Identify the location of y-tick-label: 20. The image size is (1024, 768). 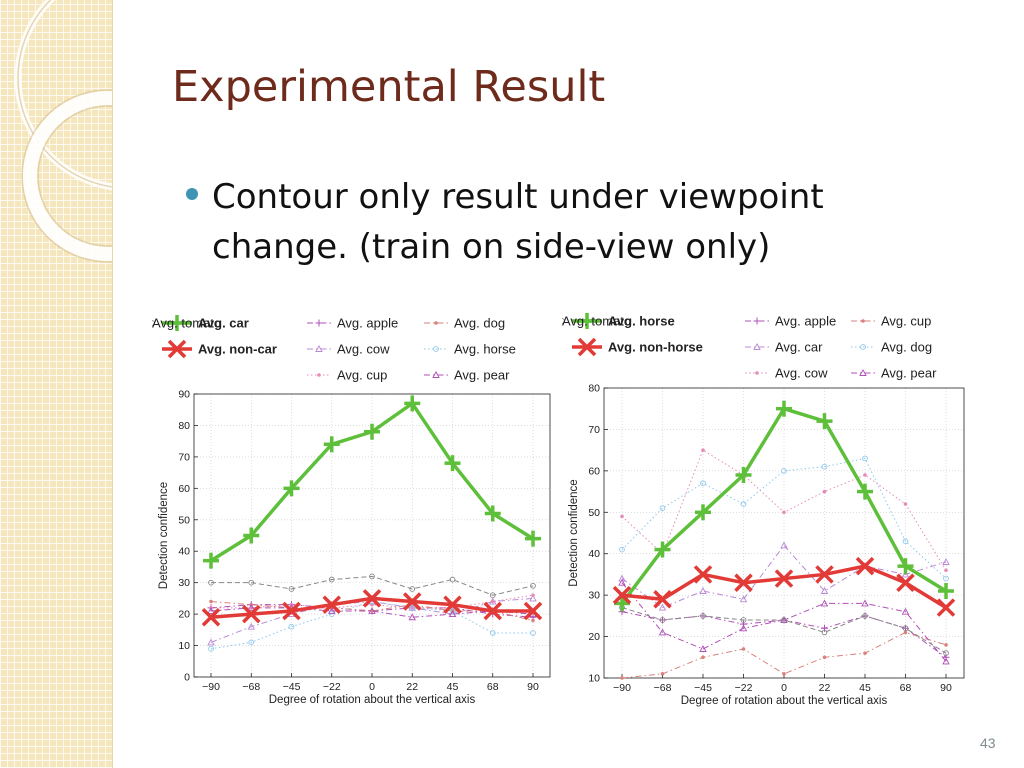
(594, 637).